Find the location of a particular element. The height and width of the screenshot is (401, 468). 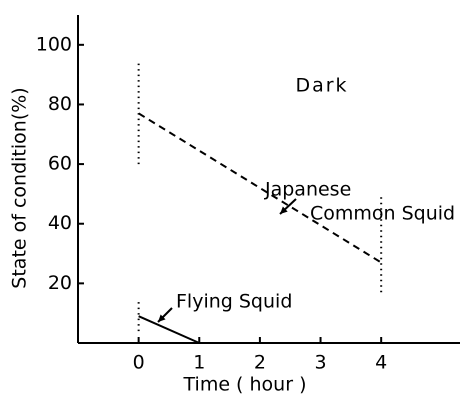

x-axis-label: Time ( hour ) is located at coordinates (245, 385).